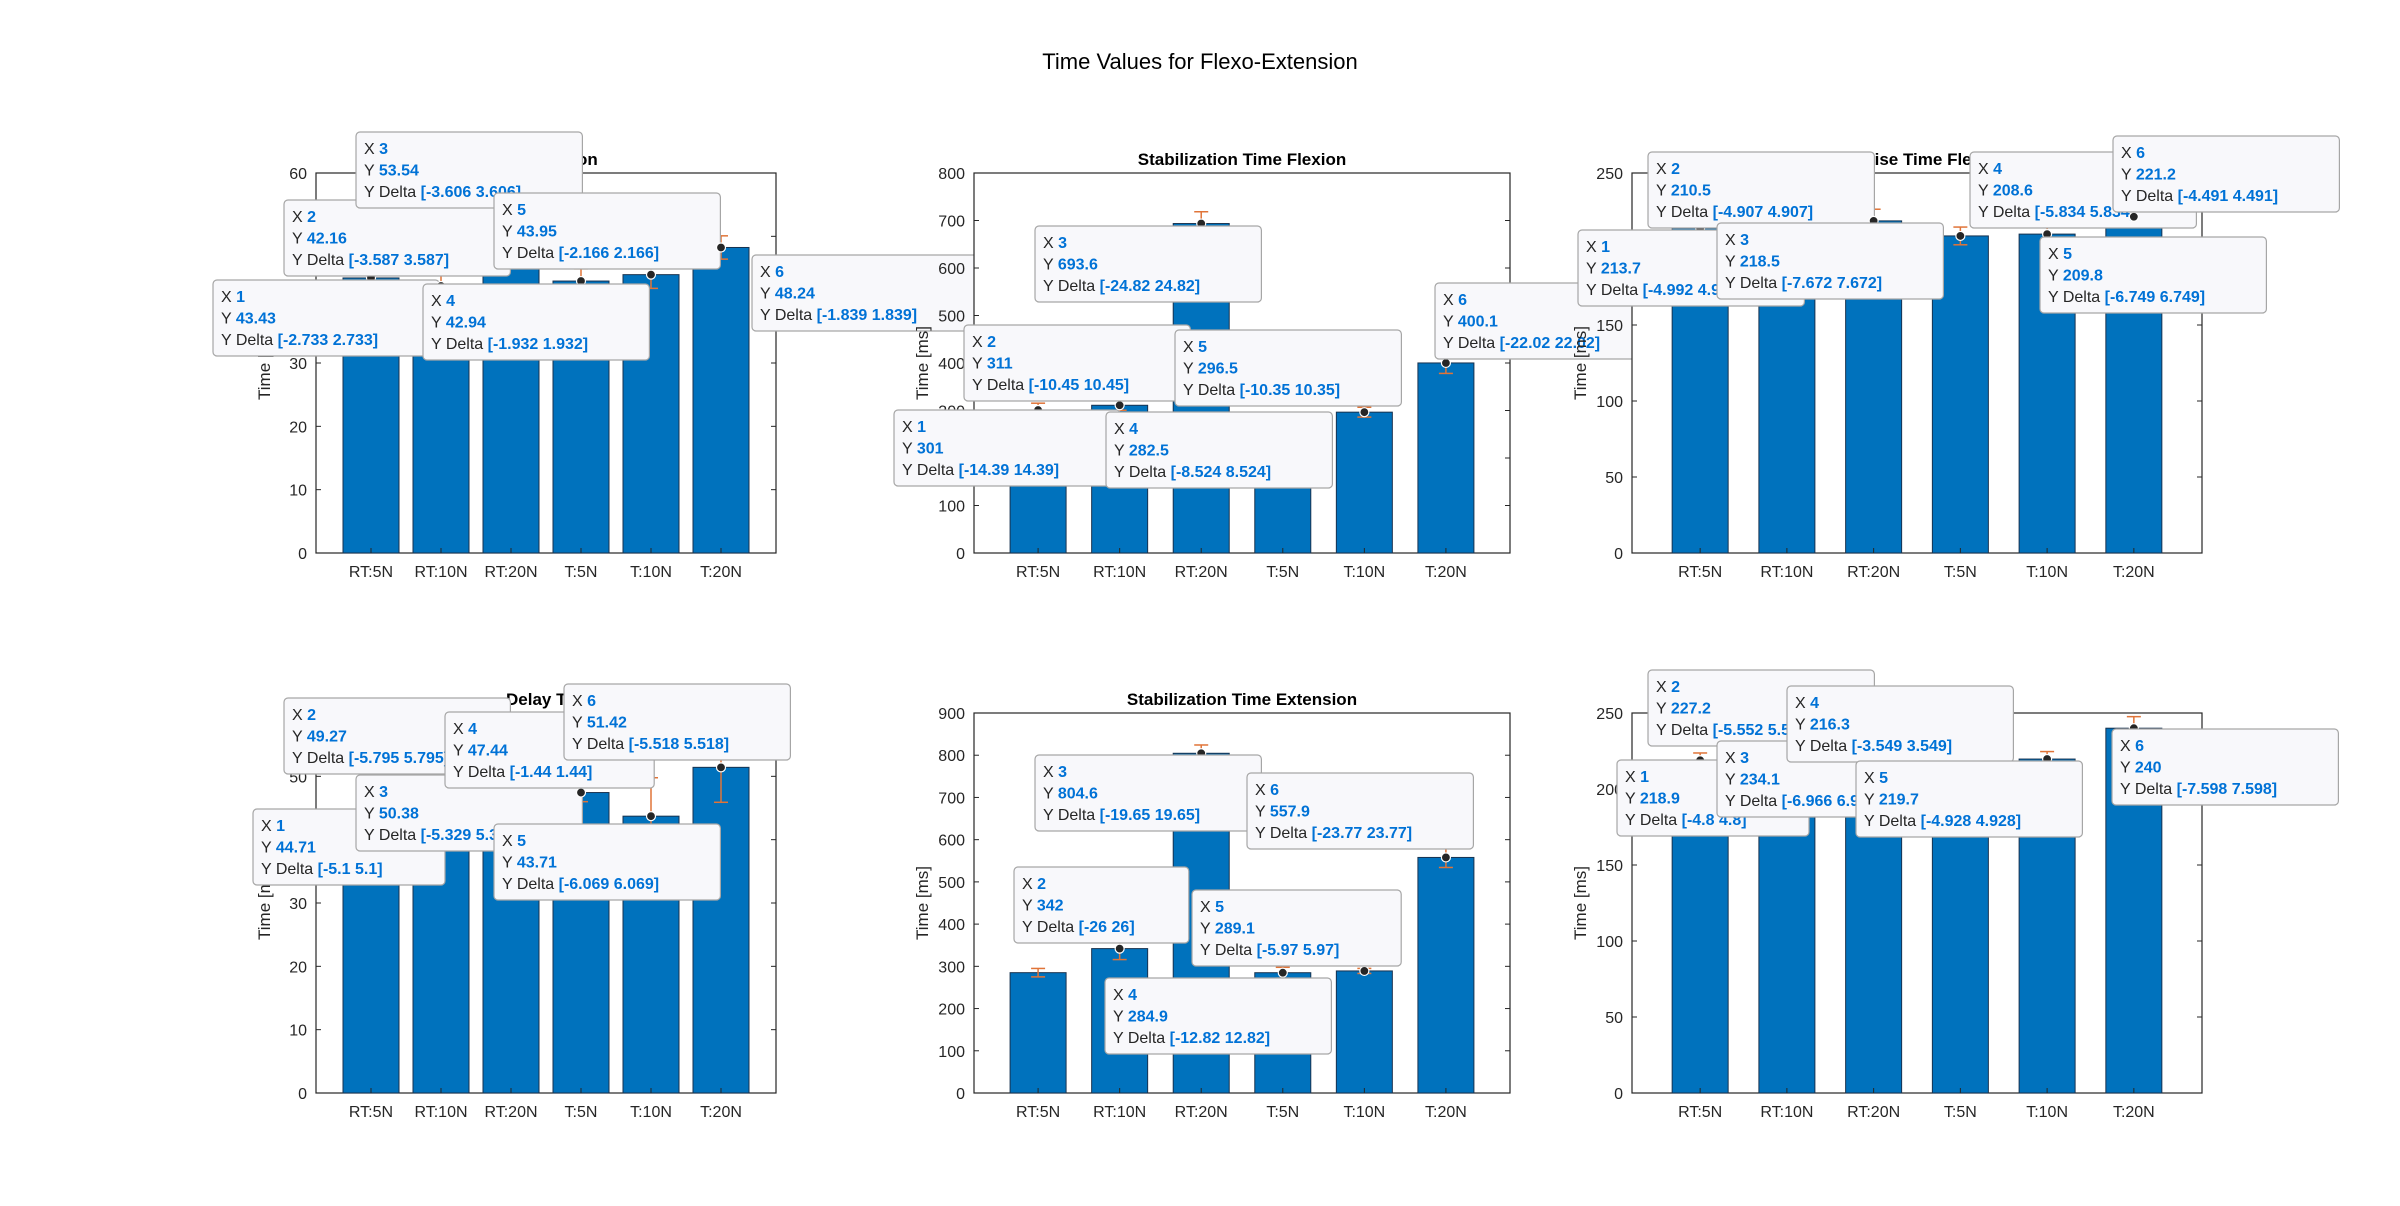  I want to click on datatip-line: Y 219.7, so click(1891, 800).